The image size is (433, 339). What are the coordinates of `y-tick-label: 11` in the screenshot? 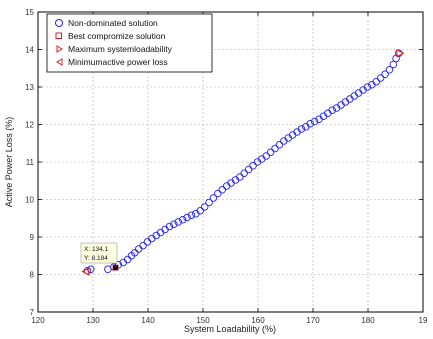 It's located at (30, 162).